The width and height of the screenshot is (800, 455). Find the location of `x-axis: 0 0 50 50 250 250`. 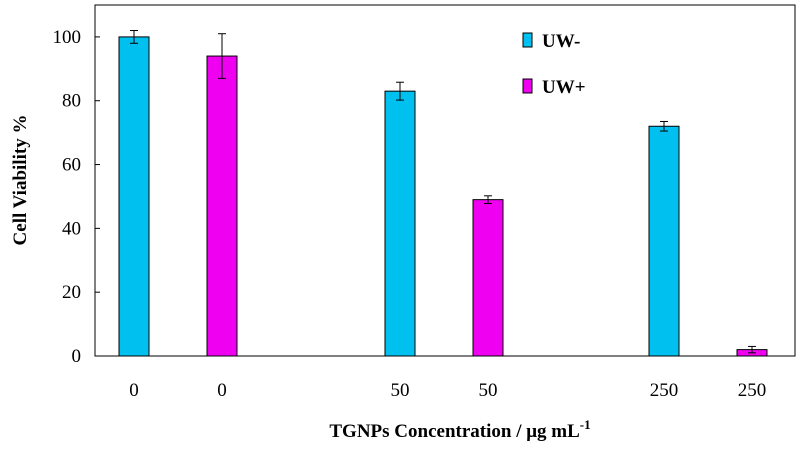

x-axis: 0 0 50 50 250 250 is located at coordinates (447, 390).